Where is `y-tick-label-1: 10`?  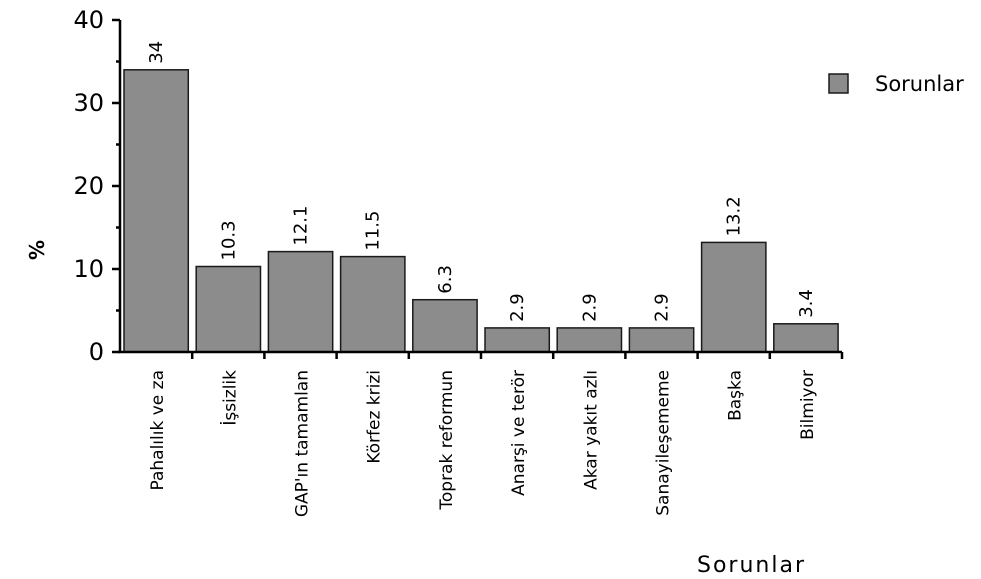
y-tick-label-1: 10 is located at coordinates (88, 269).